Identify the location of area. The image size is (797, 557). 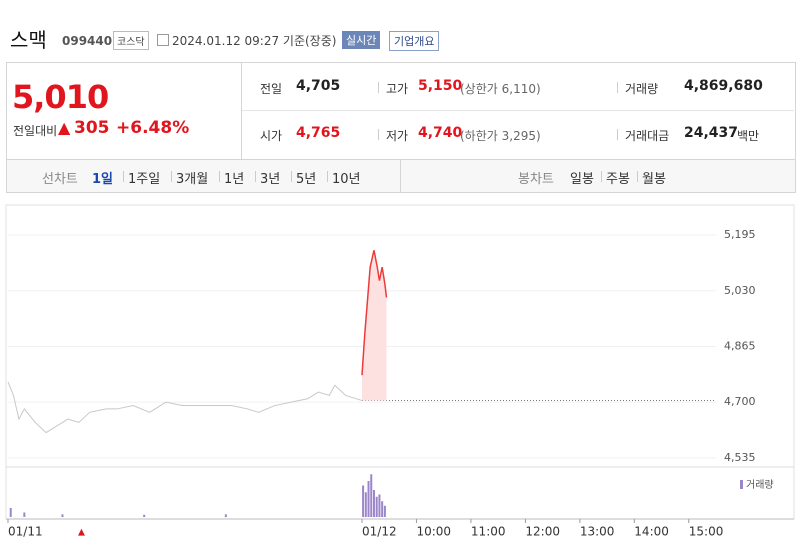
(374, 325).